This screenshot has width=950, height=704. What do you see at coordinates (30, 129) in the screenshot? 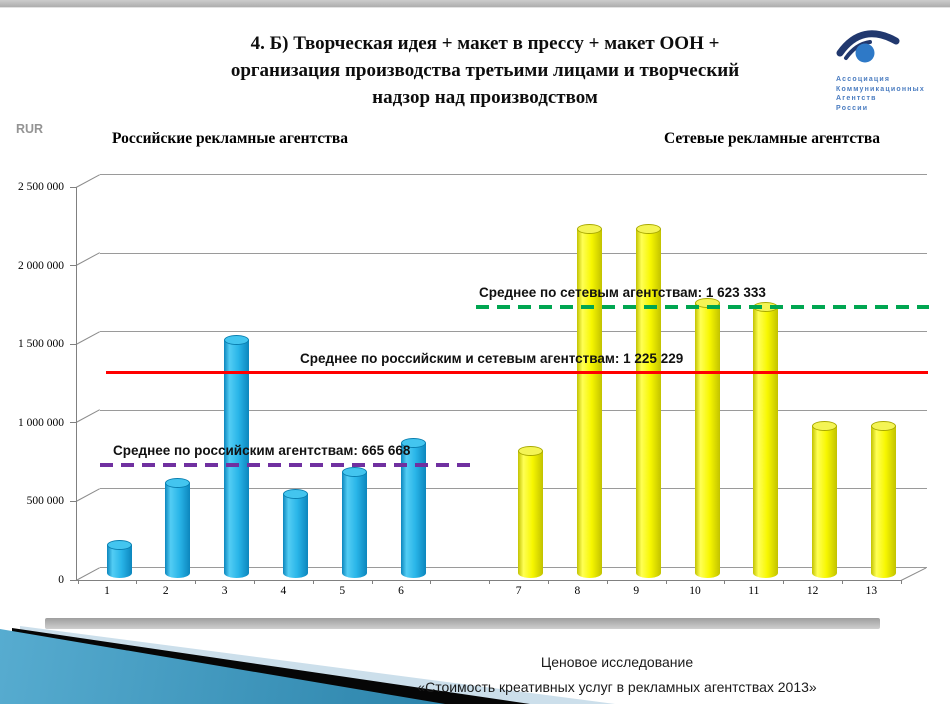
I see `y-axis-unit-label: RUR` at bounding box center [30, 129].